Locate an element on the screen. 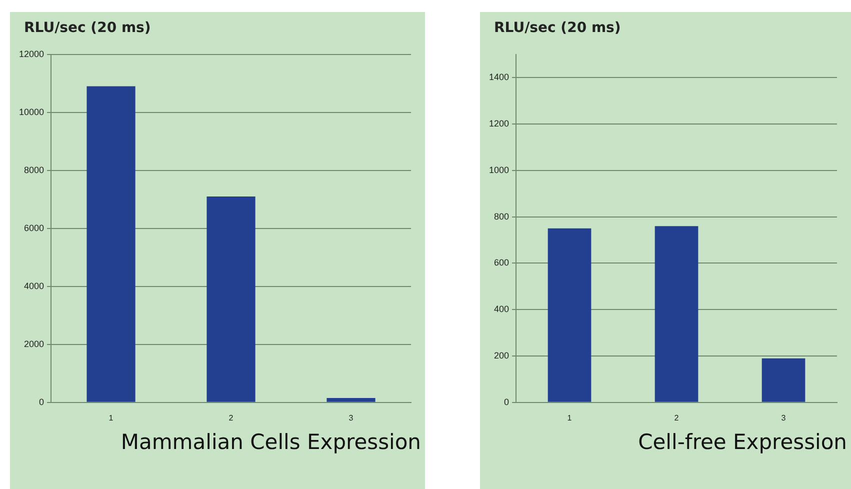  y-tick-label: 1400 is located at coordinates (499, 77).